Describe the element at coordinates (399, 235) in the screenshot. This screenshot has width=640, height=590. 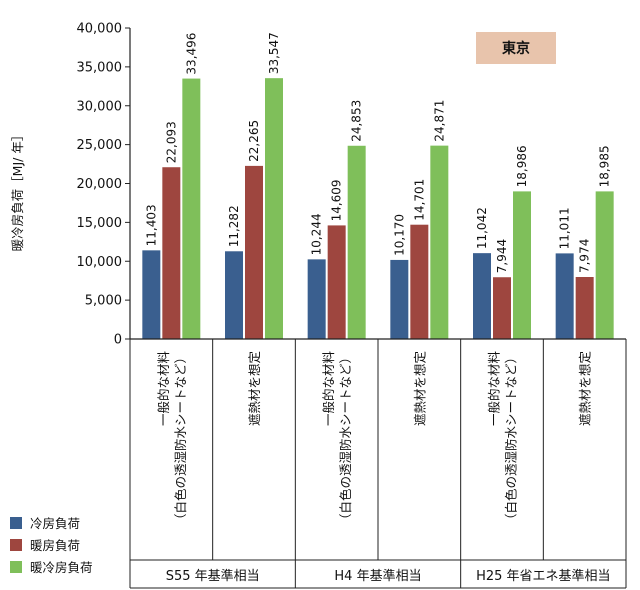
I see `bar-value-label: 10,170` at that location.